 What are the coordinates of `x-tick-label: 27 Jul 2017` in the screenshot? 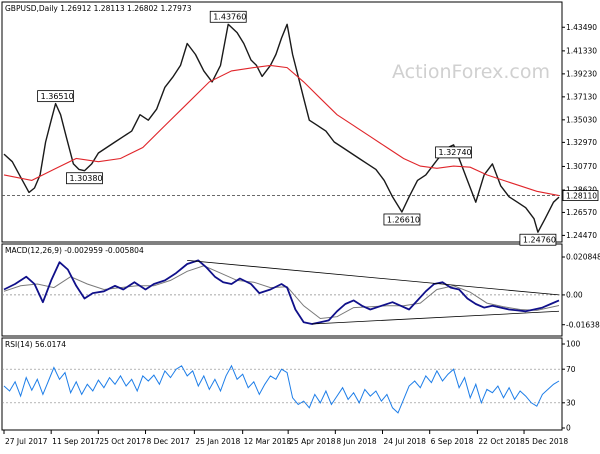 It's located at (26, 441).